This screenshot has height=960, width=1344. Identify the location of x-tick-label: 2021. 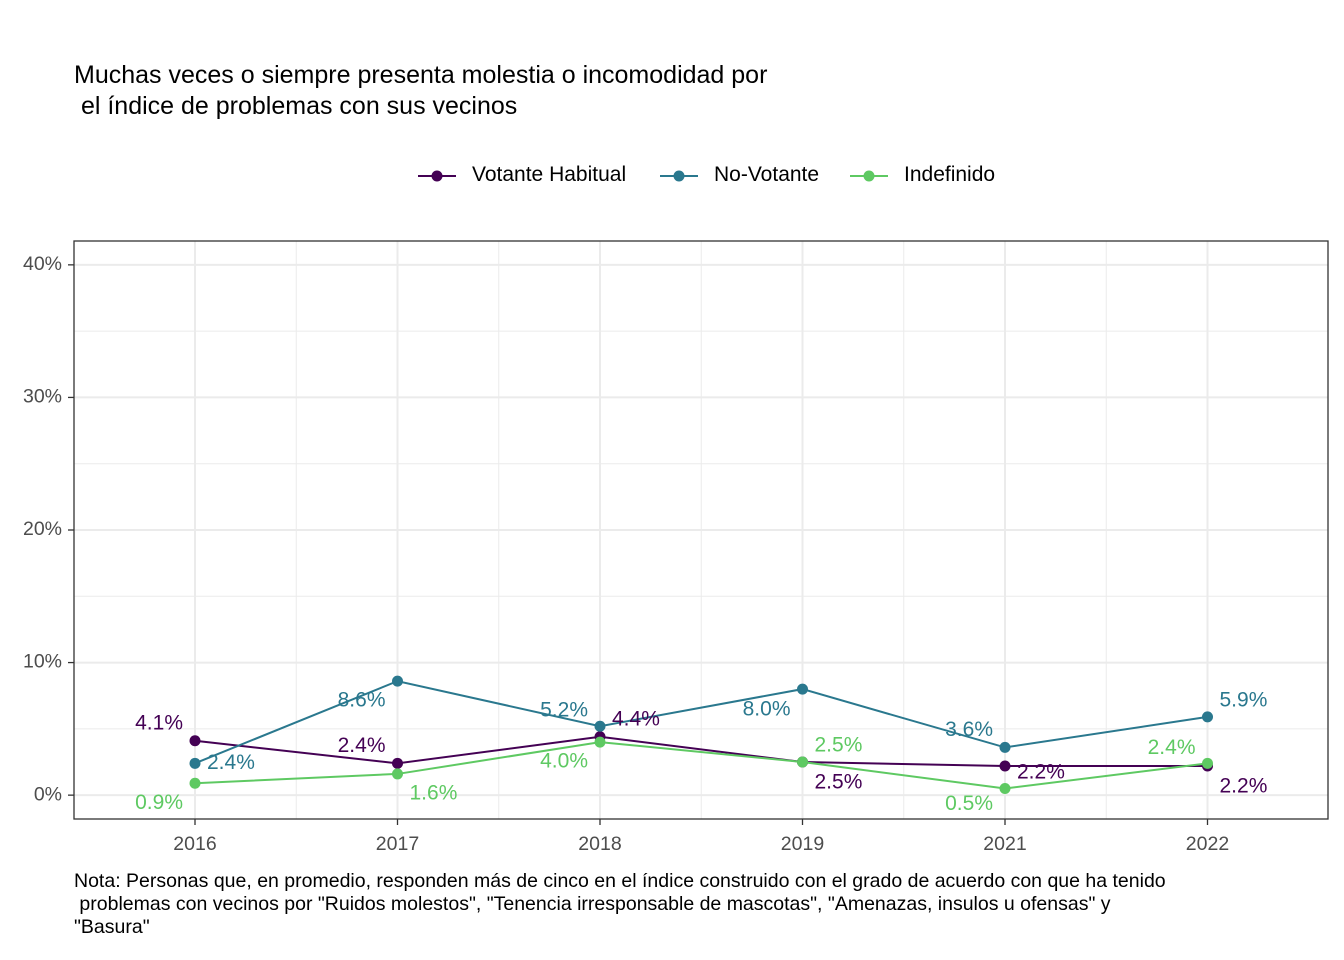
(1004, 844).